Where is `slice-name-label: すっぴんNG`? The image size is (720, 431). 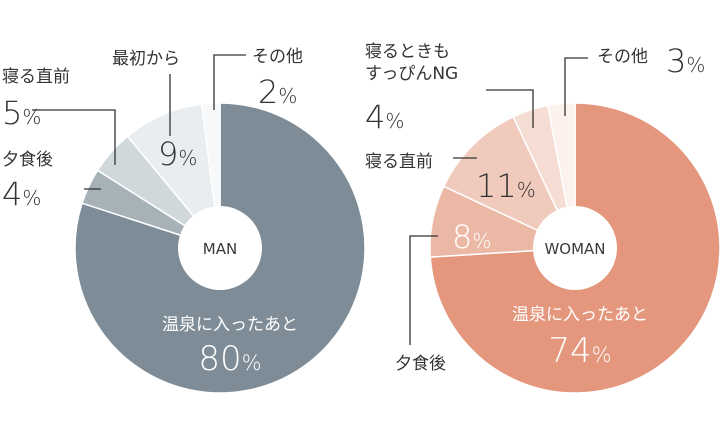 slice-name-label: すっぴんNG is located at coordinates (411, 74).